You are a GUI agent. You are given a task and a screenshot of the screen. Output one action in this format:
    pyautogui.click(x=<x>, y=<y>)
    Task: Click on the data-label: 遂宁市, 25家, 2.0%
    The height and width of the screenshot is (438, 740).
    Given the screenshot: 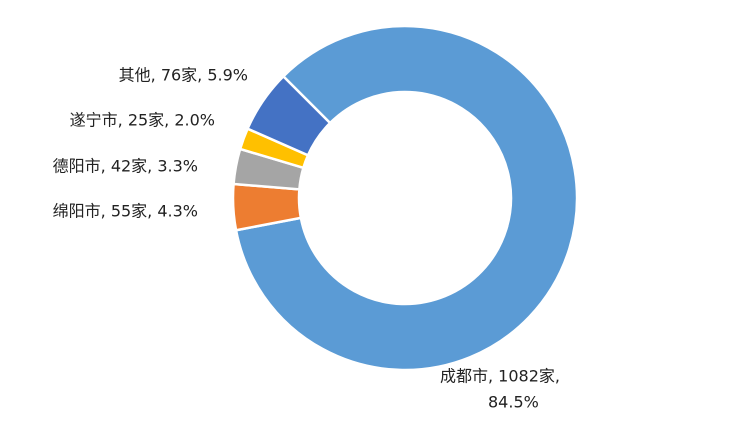 What is the action you would take?
    pyautogui.click(x=142, y=120)
    